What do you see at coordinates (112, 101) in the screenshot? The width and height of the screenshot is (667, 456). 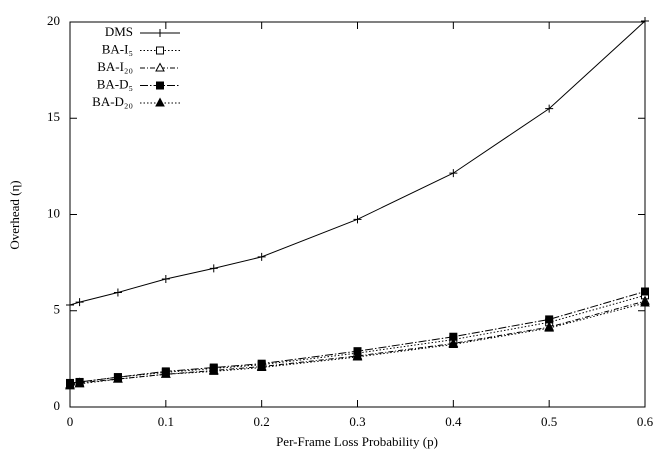 I see `legend-label: BA-D₂₀` at bounding box center [112, 101].